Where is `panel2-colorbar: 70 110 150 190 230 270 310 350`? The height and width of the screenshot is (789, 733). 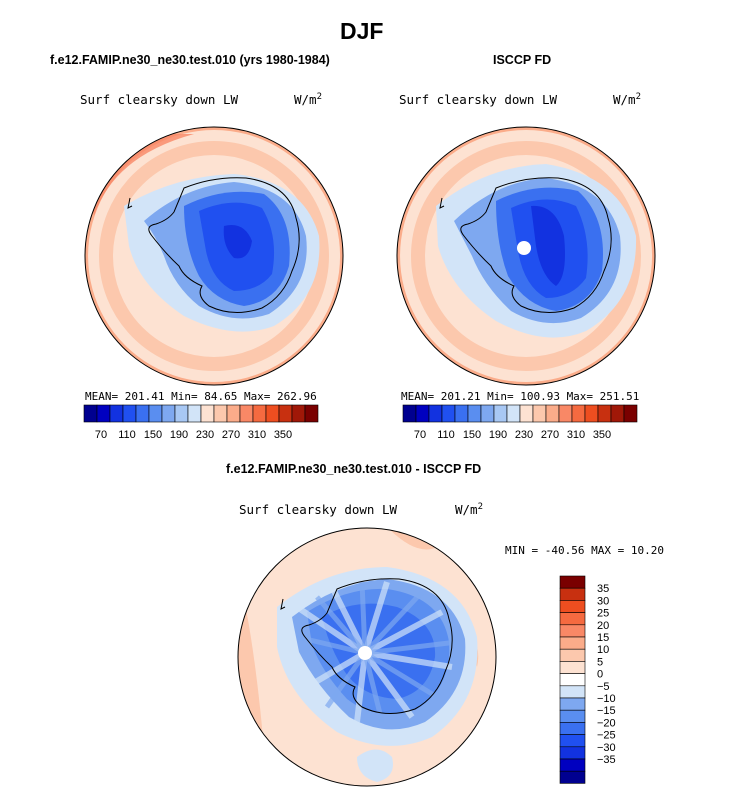
panel2-colorbar: 70 110 150 190 230 270 310 350 is located at coordinates (520, 422).